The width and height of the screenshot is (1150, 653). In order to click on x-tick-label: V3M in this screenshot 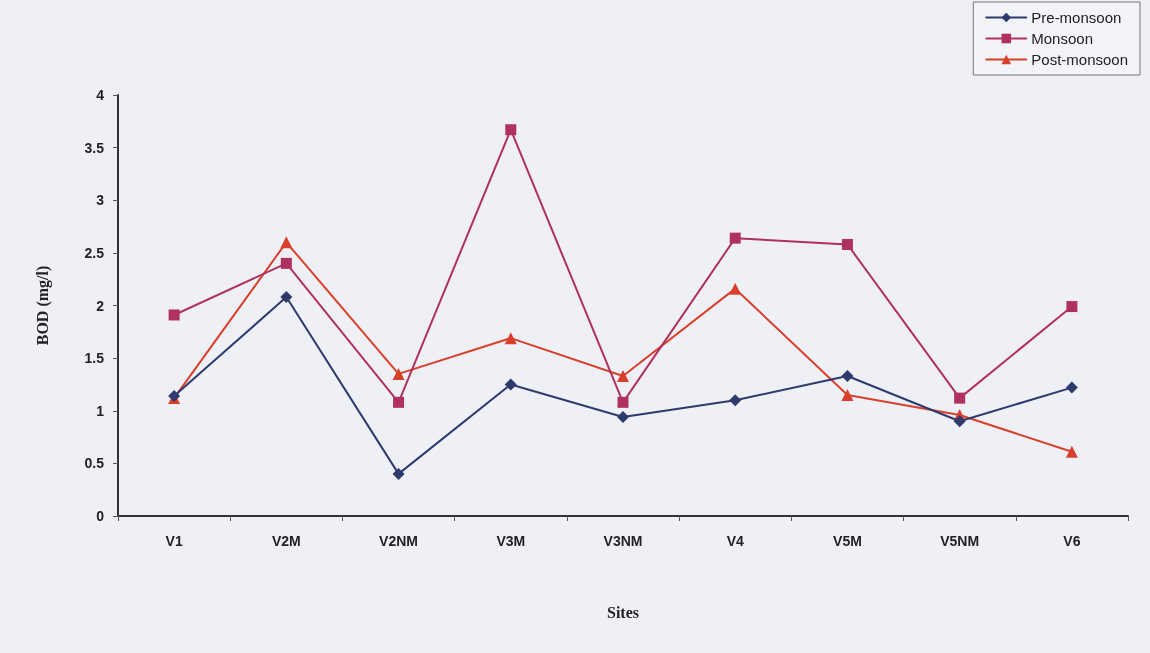, I will do `click(511, 541)`.